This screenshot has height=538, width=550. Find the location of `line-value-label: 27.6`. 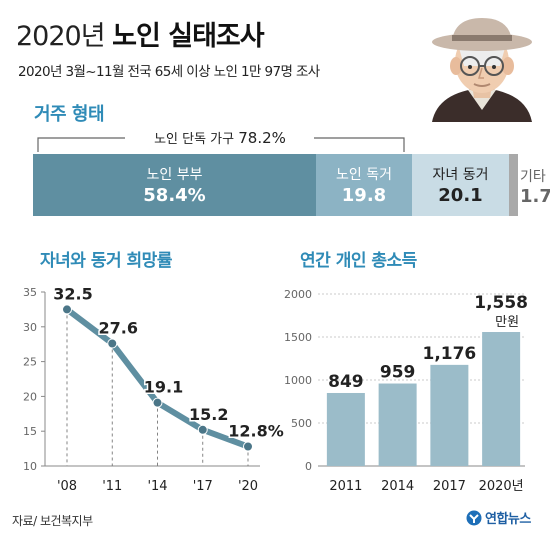

line-value-label: 27.6 is located at coordinates (118, 328).